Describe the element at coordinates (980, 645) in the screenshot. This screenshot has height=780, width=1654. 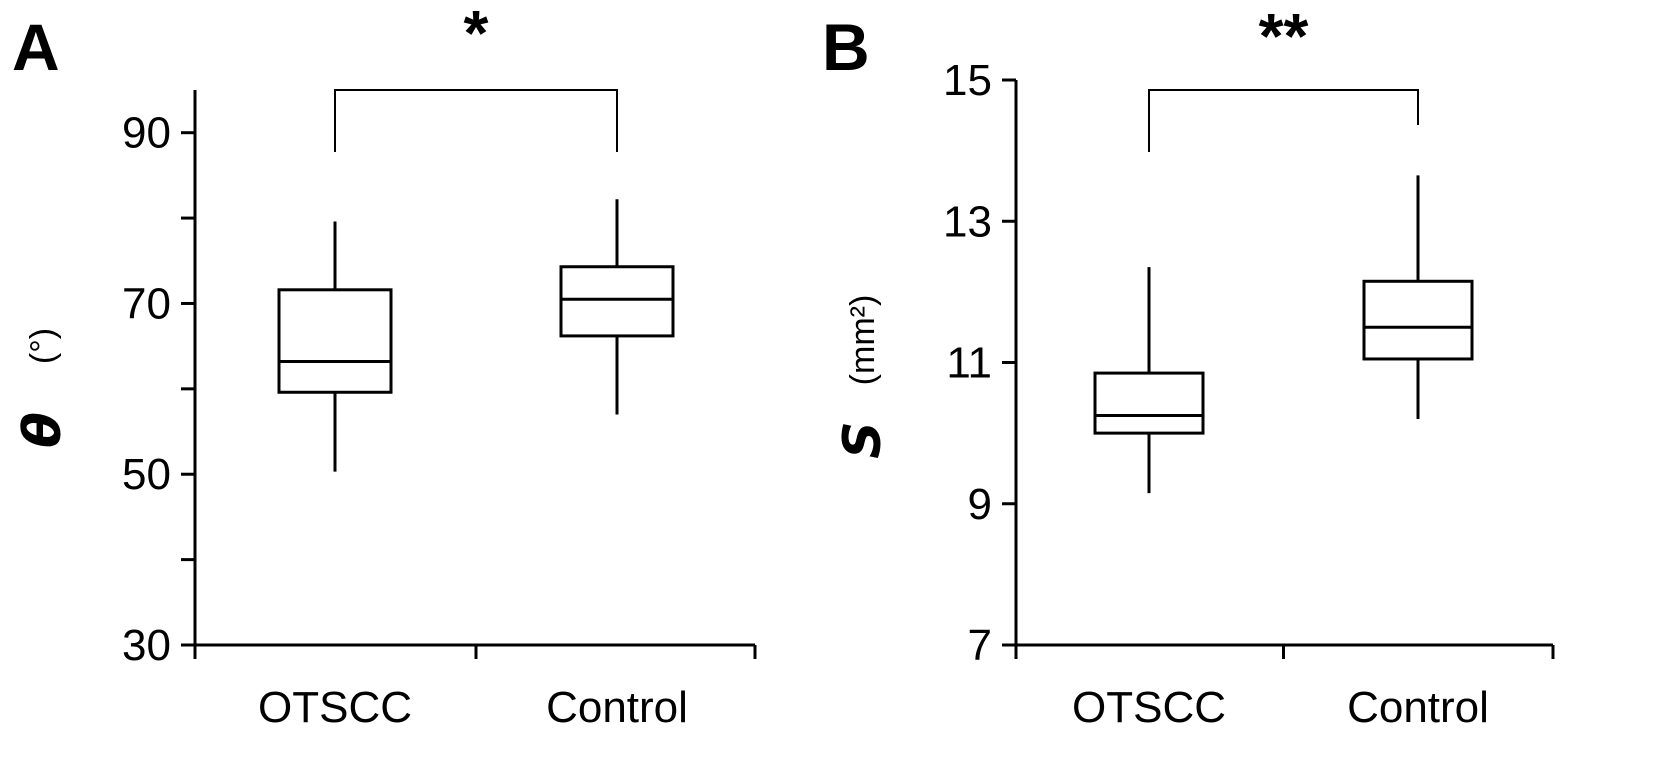
I see `y-tick-label: 7` at that location.